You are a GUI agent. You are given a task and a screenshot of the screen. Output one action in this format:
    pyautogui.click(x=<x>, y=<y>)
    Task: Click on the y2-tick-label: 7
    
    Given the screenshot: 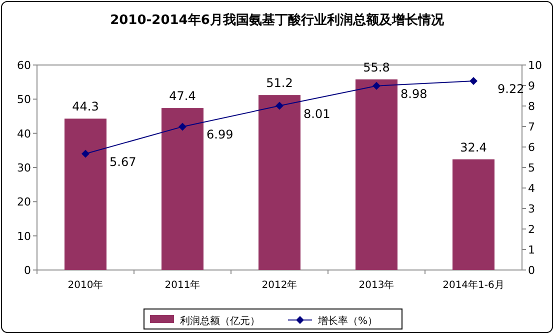 What is the action you would take?
    pyautogui.click(x=531, y=127)
    